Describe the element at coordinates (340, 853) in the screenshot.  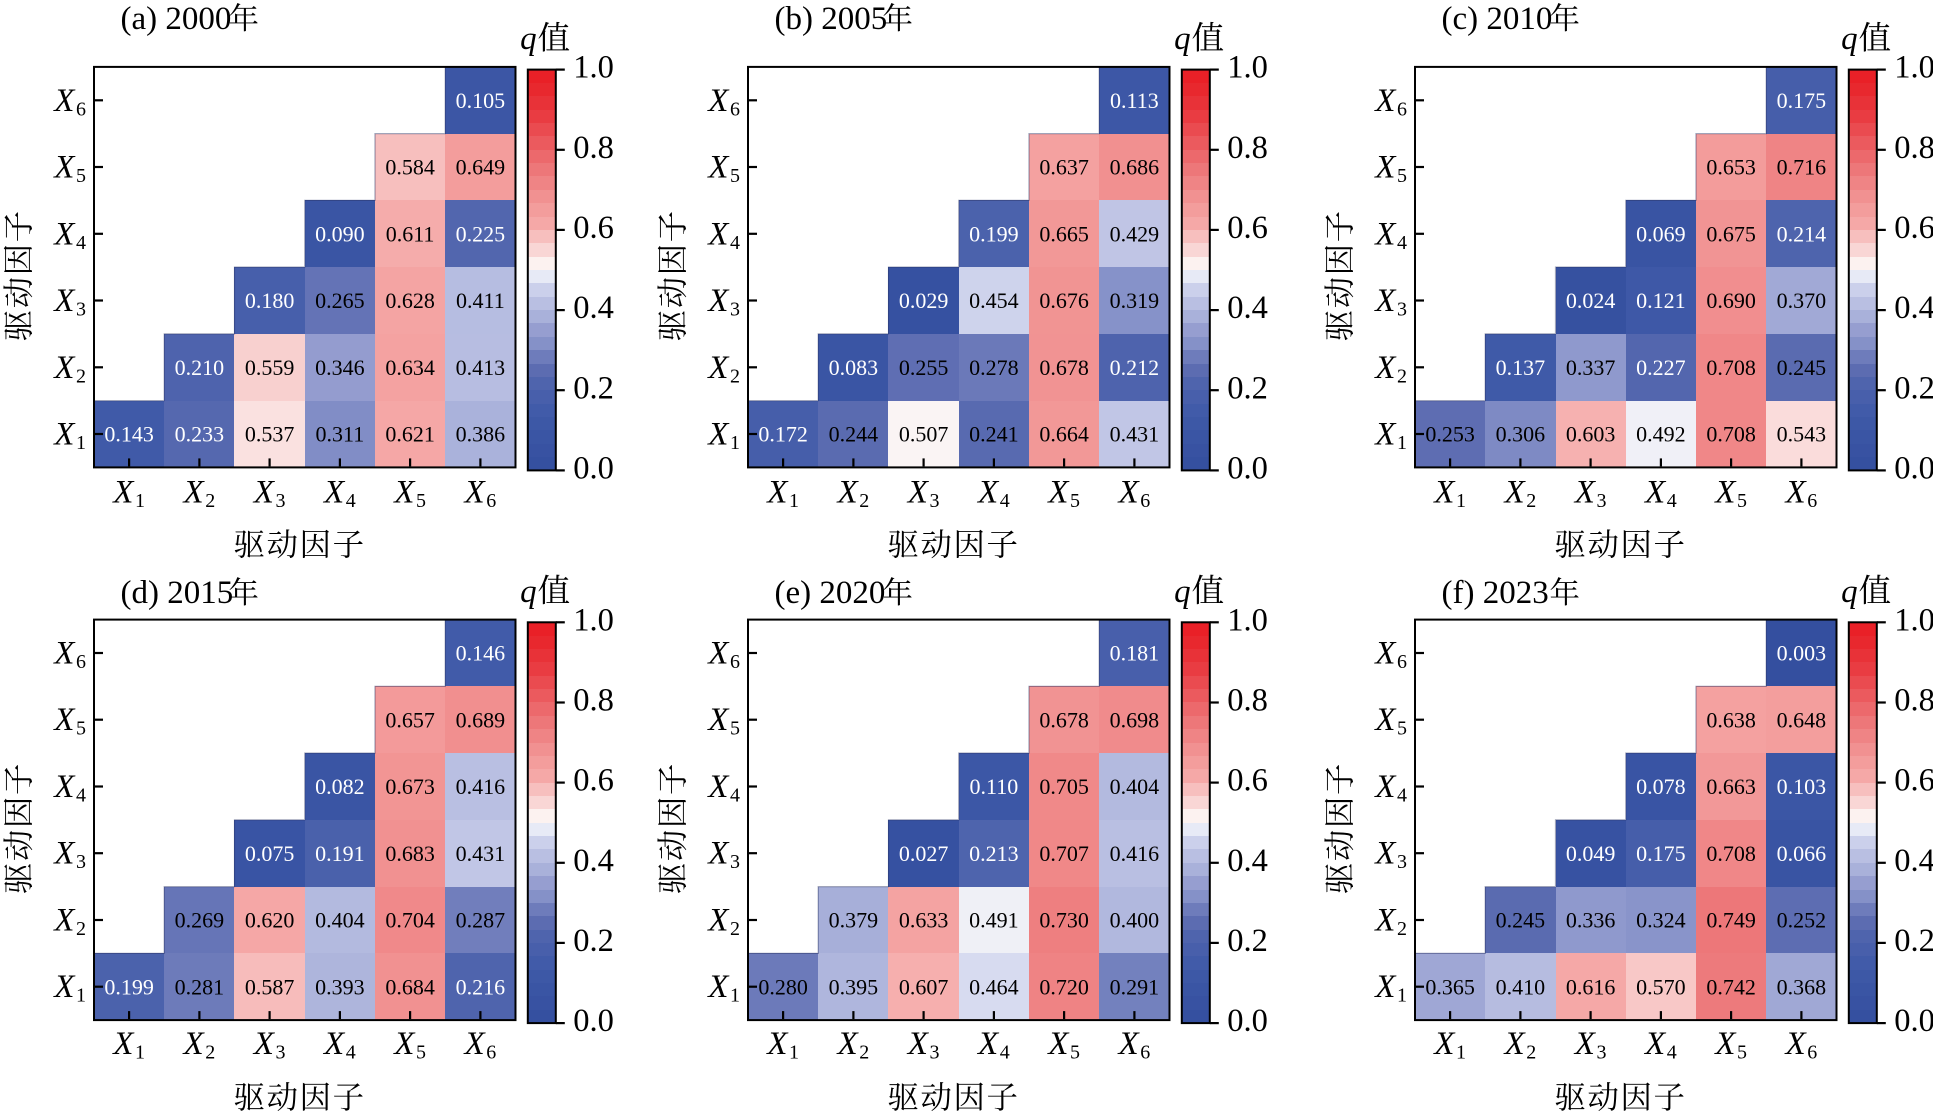
I see `svg-text: 0.191` at that location.